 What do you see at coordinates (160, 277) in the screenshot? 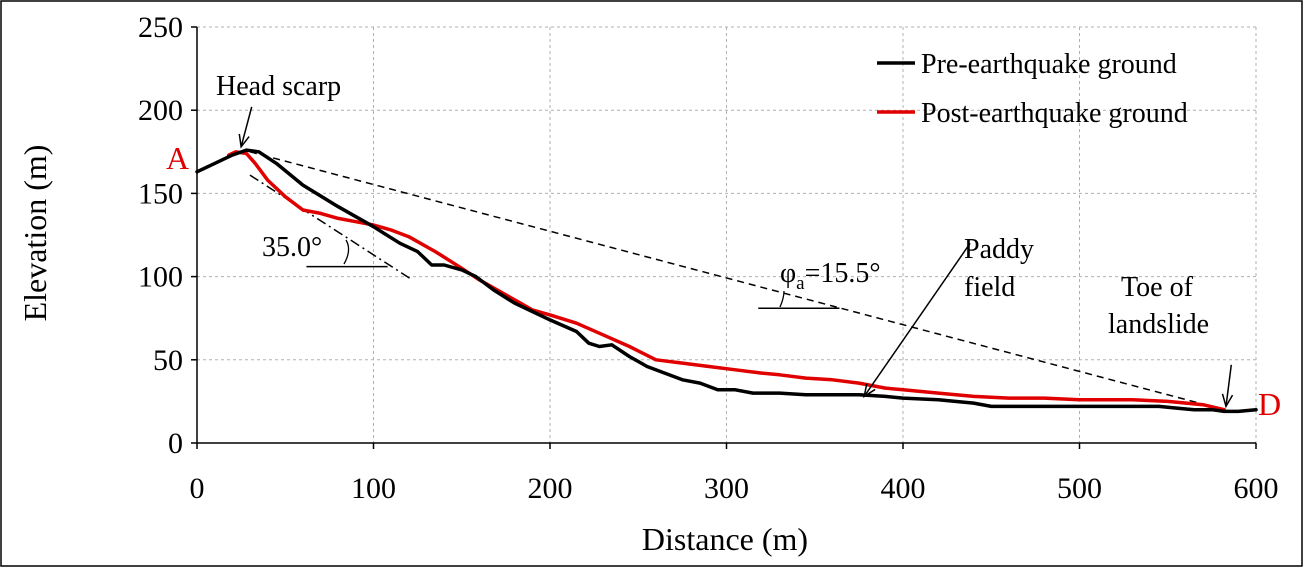
I see `y-tick-label-100: 100` at bounding box center [160, 277].